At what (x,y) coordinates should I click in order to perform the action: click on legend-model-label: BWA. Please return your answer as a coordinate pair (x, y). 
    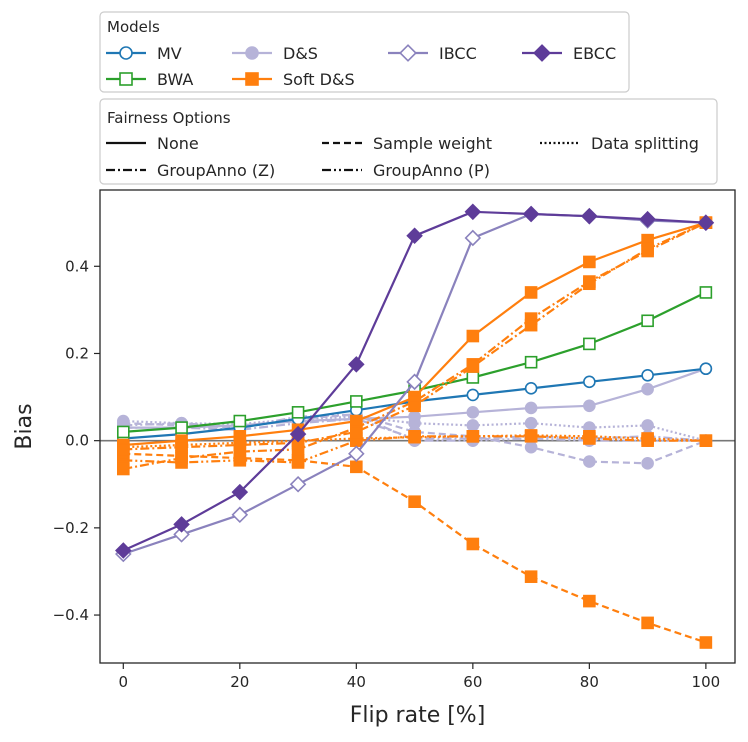
    Looking at the image, I should click on (175, 79).